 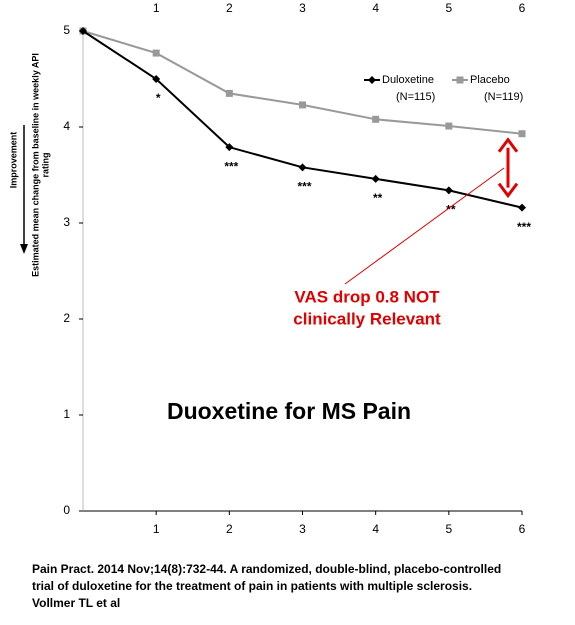 What do you see at coordinates (24, 249) in the screenshot?
I see `y-arrow-head` at bounding box center [24, 249].